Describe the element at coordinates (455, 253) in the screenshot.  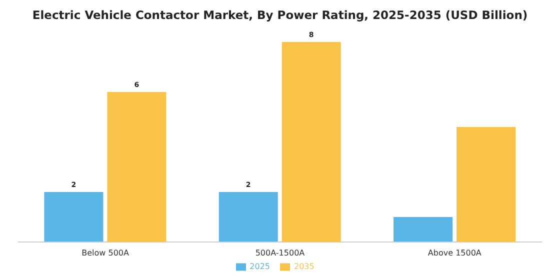
I see `x-tick-label: Above 1500A` at that location.